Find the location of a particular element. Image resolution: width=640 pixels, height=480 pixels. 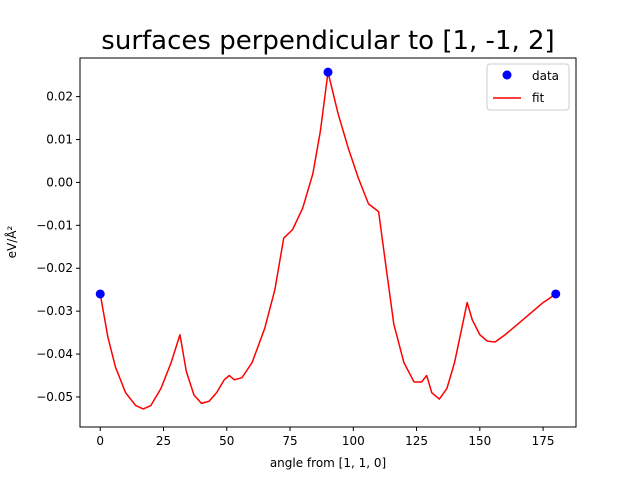

legend-fit-label: fit is located at coordinates (538, 98).